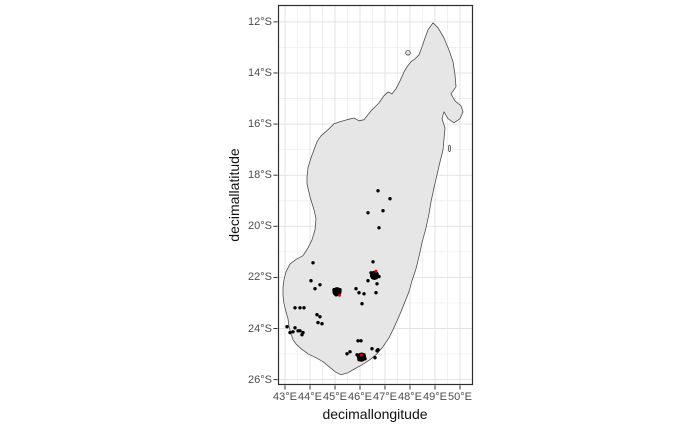 This screenshot has height=432, width=700. I want to click on y-tick-label: 20°S, so click(260, 226).